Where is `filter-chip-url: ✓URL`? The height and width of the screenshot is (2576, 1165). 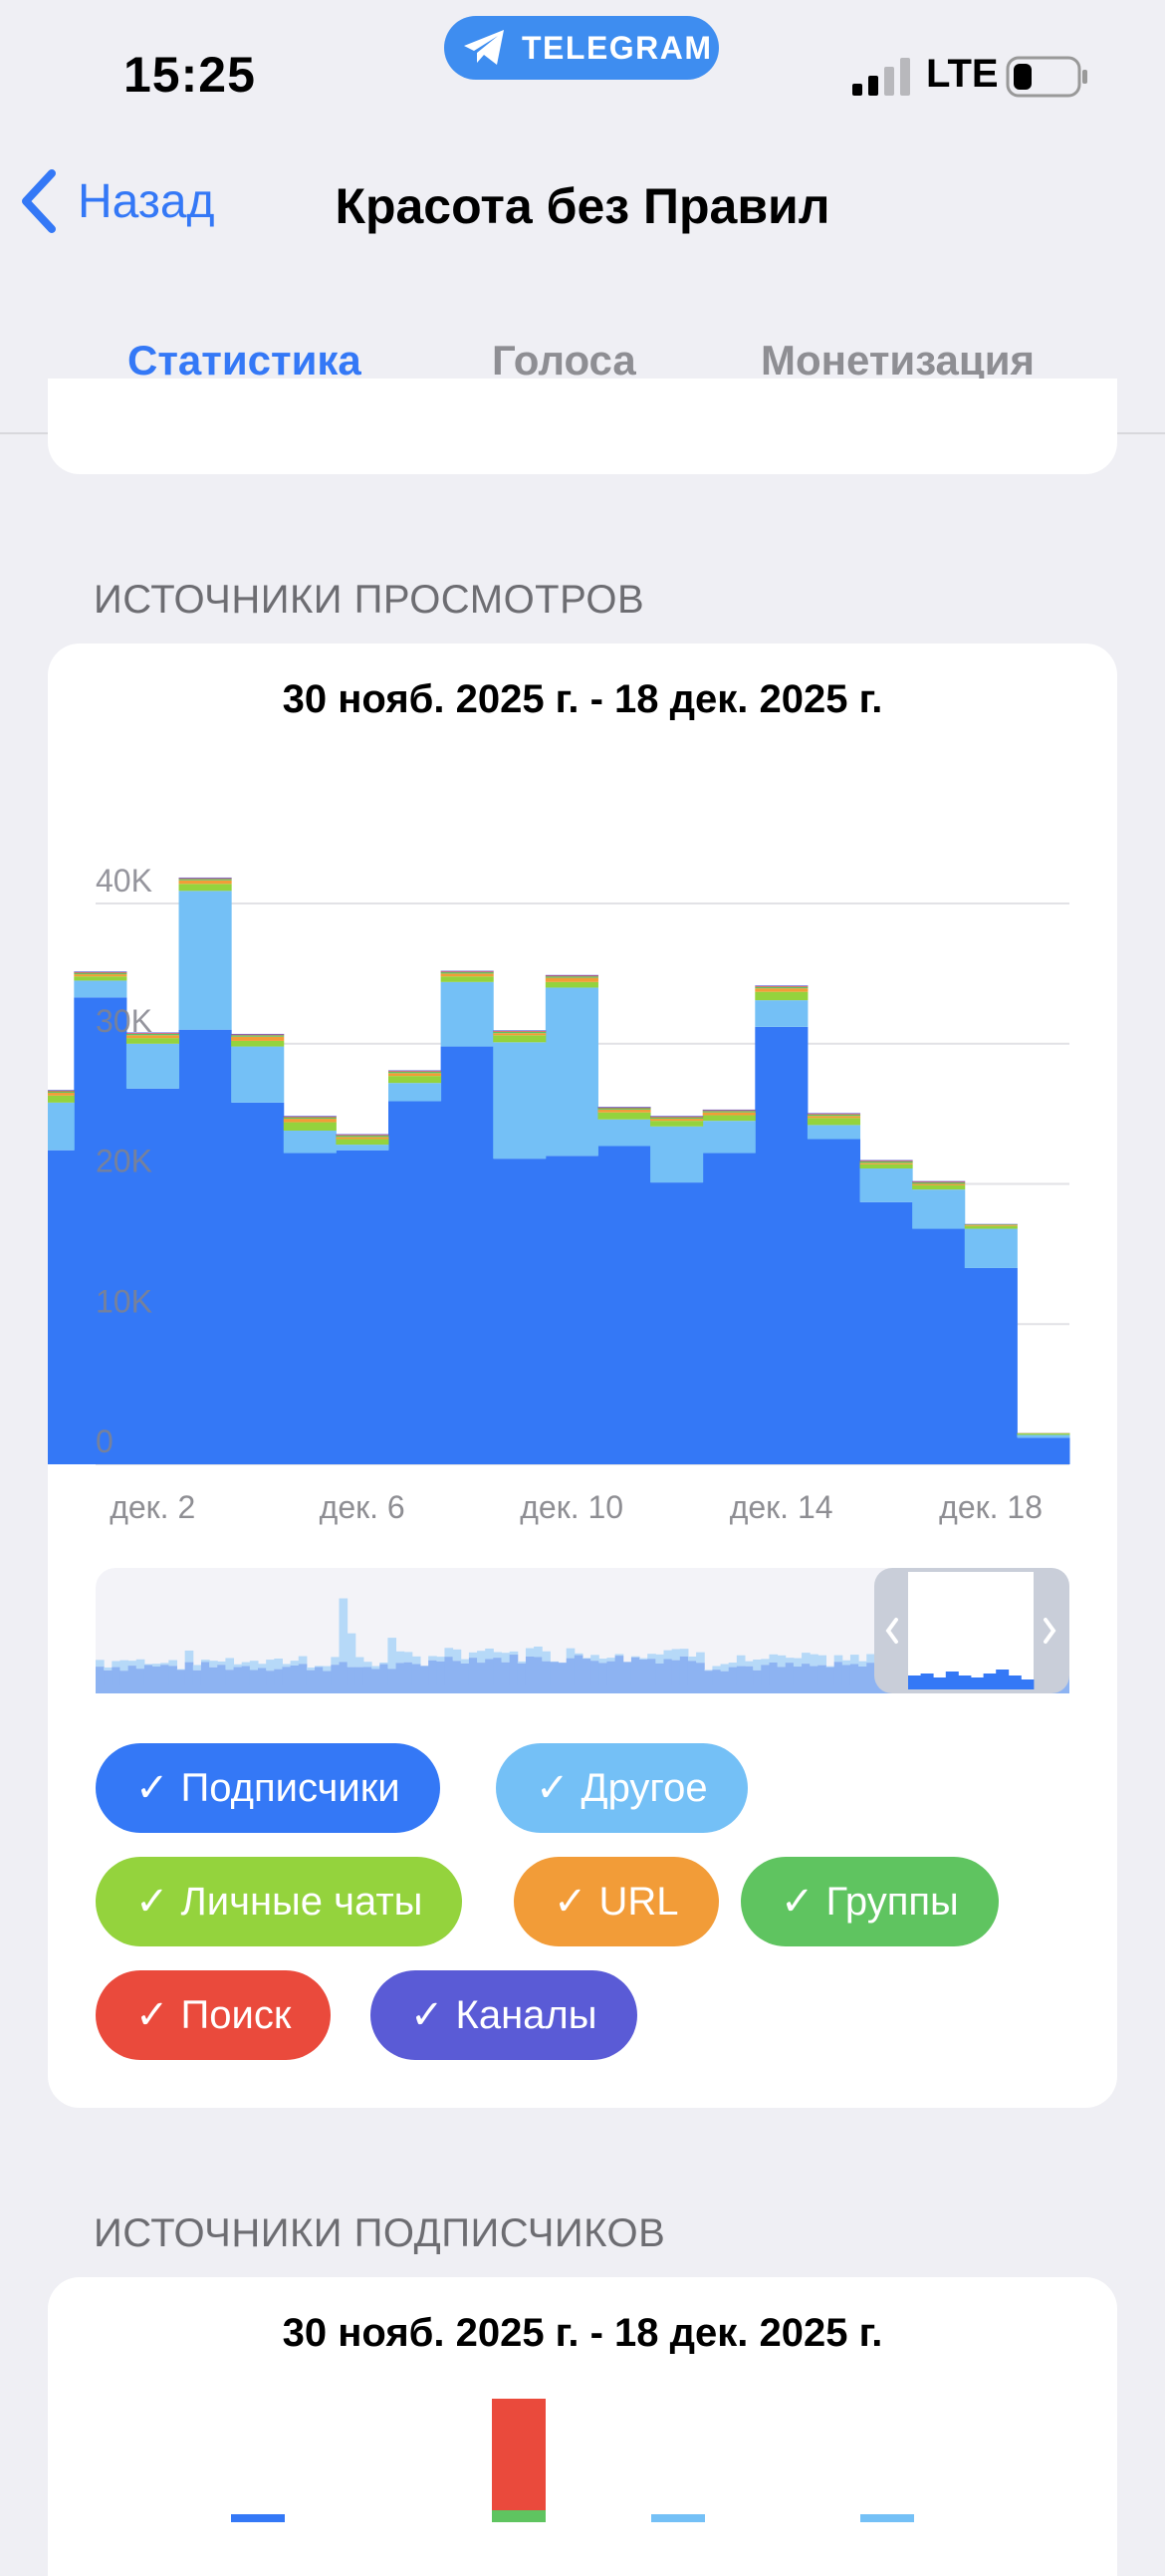
filter-chip-url: ✓URL is located at coordinates (616, 1901).